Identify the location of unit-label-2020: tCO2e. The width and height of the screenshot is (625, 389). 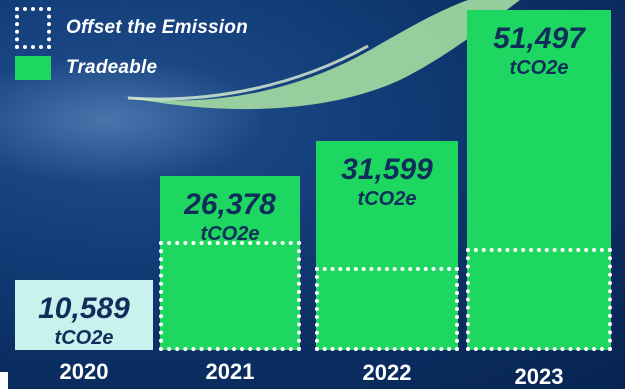
(84, 338).